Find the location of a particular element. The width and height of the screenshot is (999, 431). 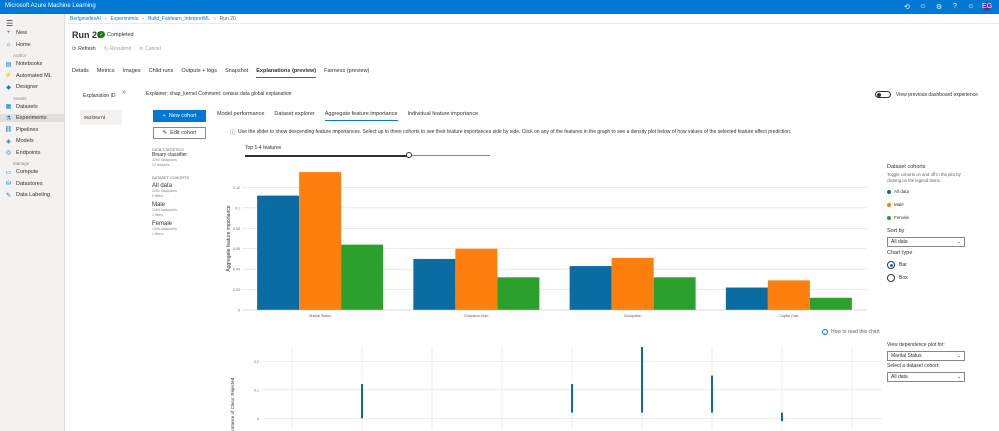

subtab-dataset-explorer: Dataset explorer is located at coordinates (294, 114).